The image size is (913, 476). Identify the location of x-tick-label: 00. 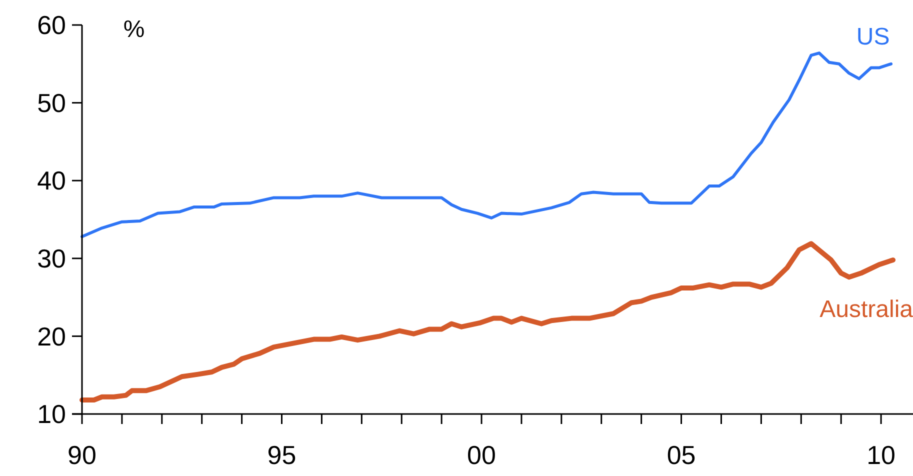
(481, 455).